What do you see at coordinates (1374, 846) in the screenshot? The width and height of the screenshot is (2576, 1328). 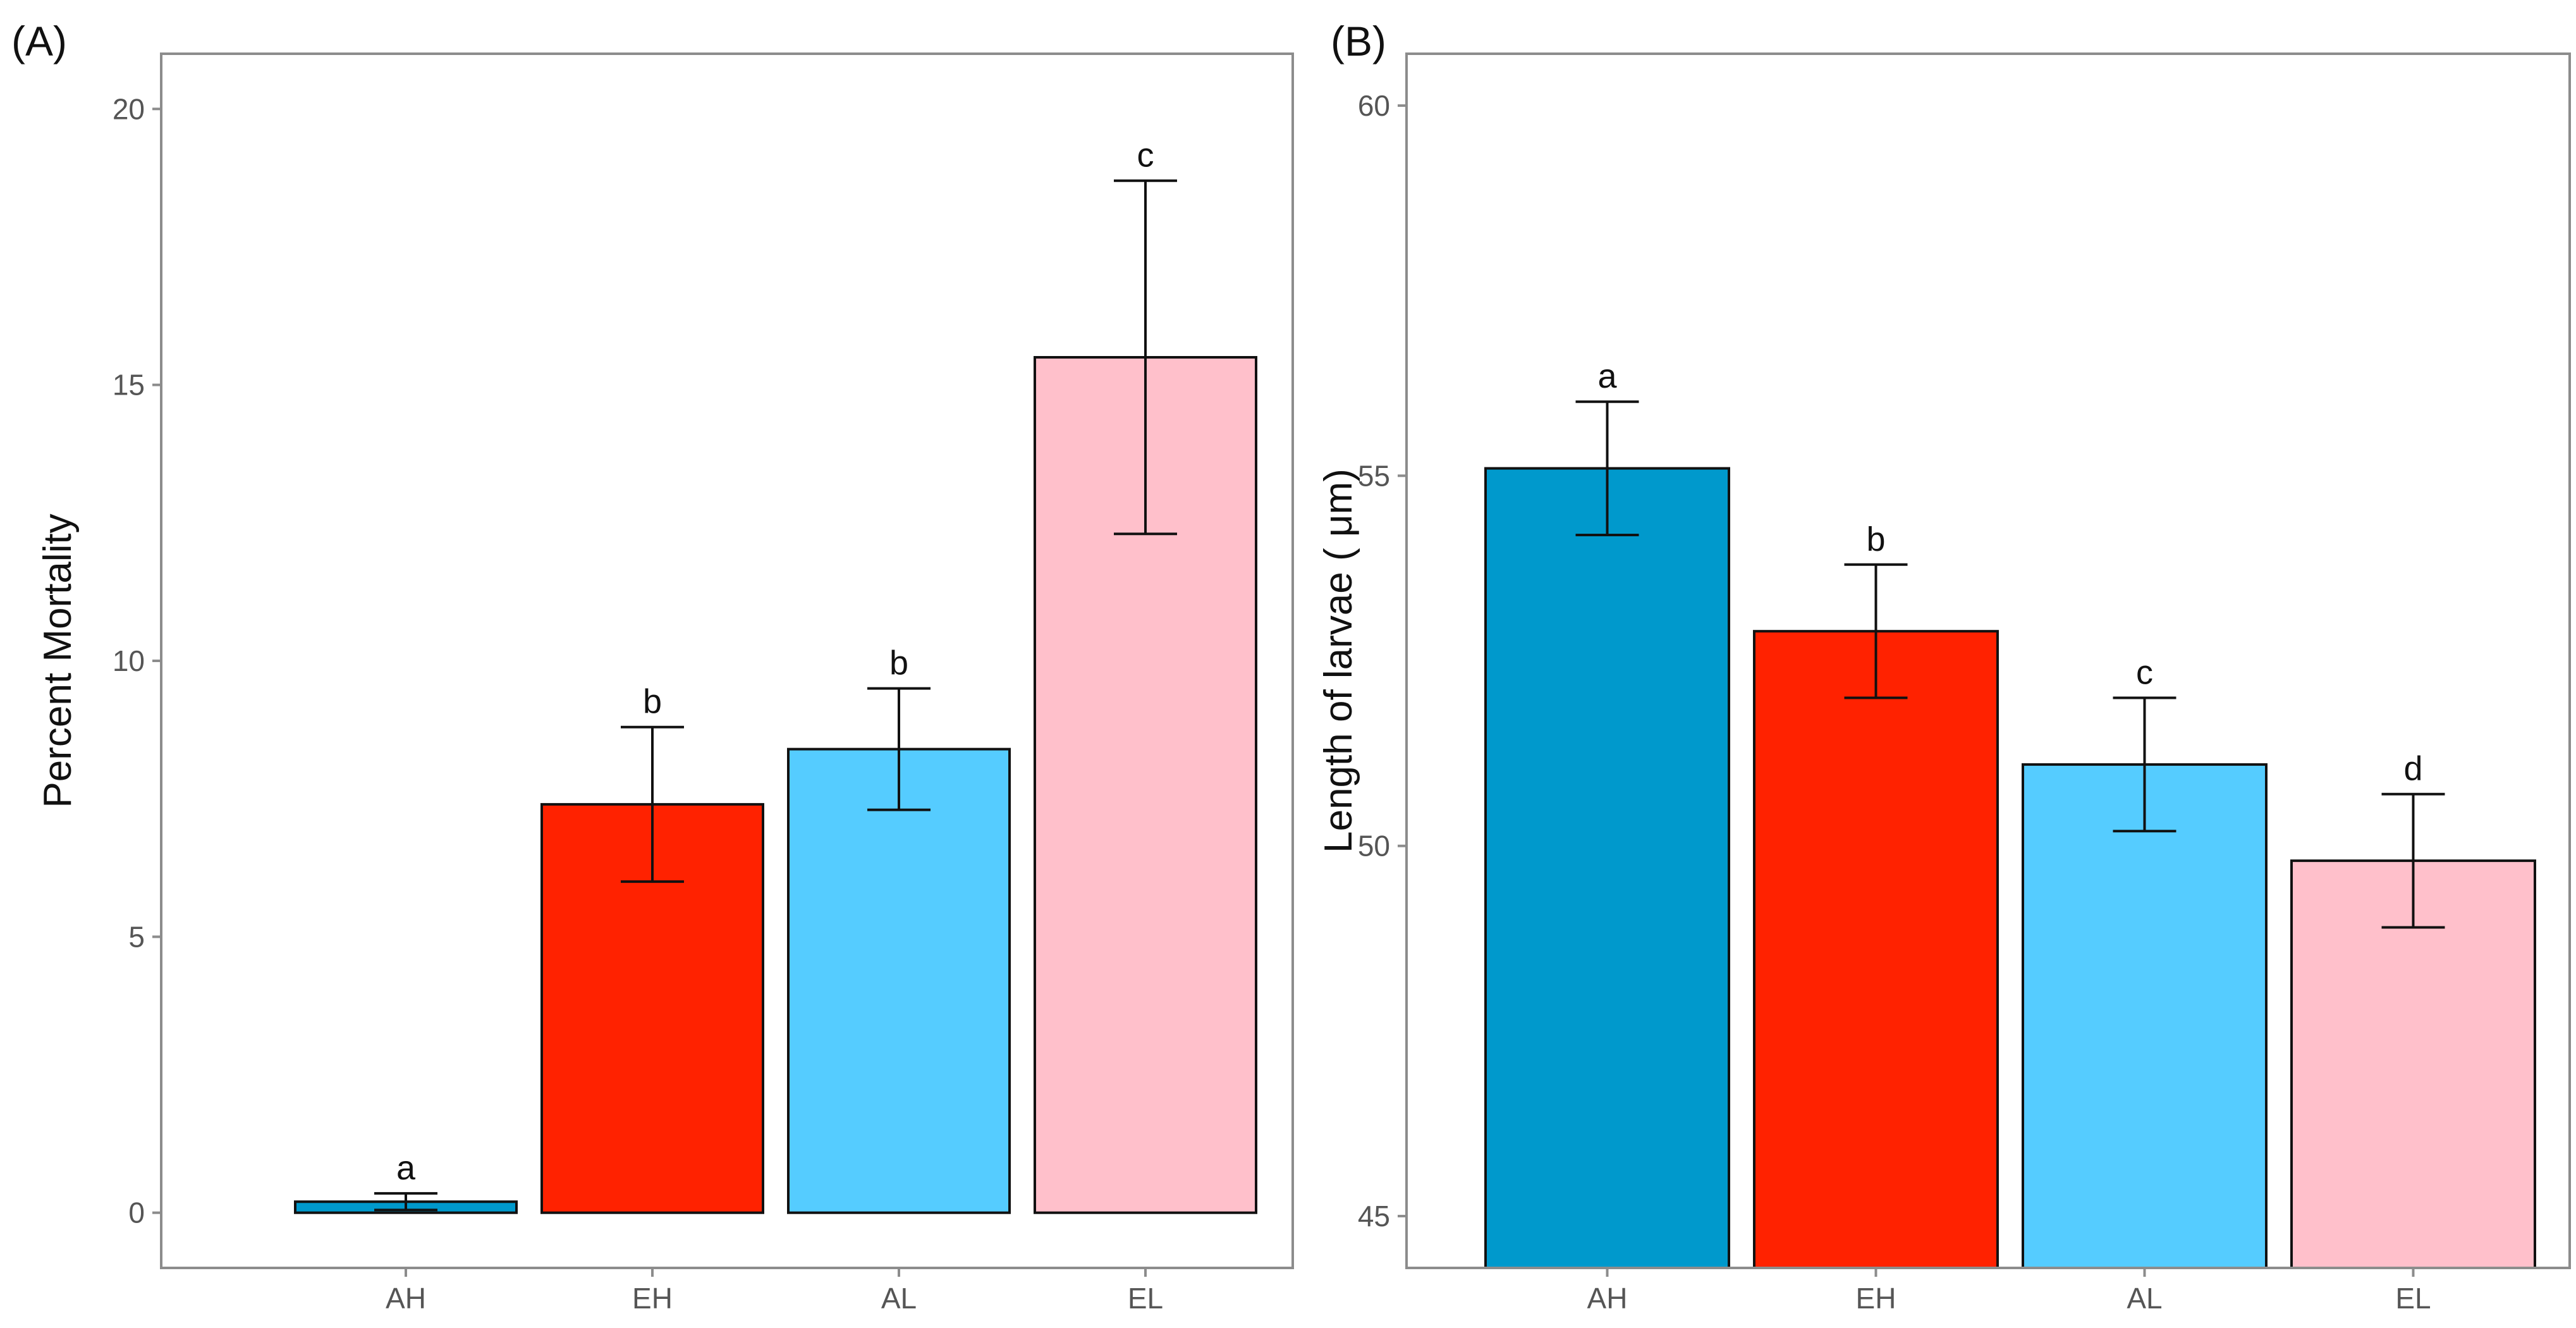 I see `y-tick-label: 50` at bounding box center [1374, 846].